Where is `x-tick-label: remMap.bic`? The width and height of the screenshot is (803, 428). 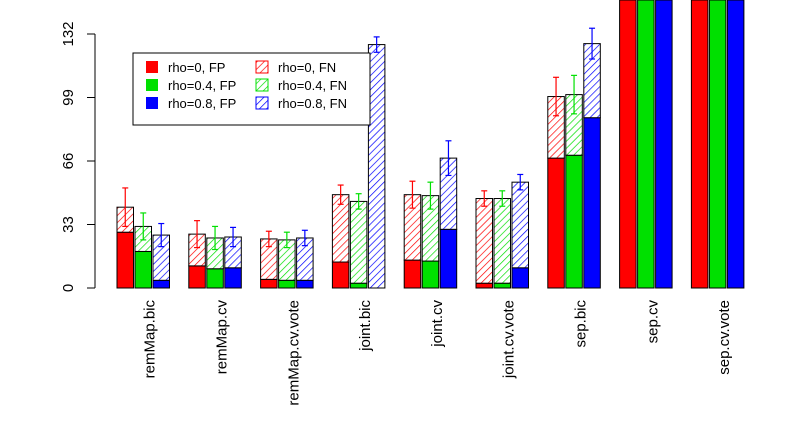
x-tick-label: remMap.bic is located at coordinates (150, 339).